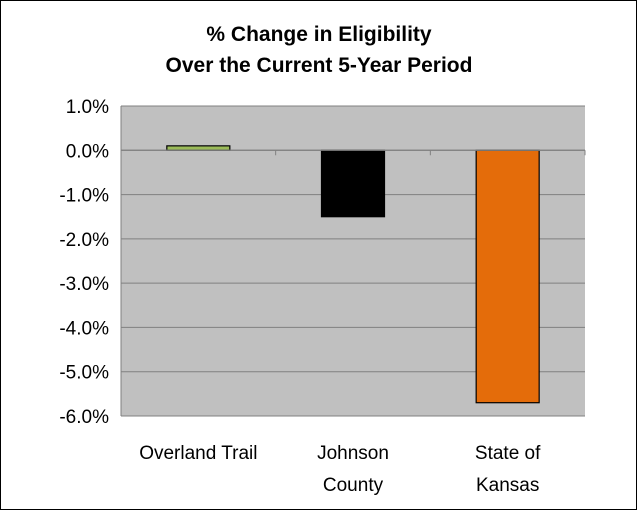 This screenshot has width=637, height=511. Describe the element at coordinates (87, 107) in the screenshot. I see `y-tick-label: 1.0%` at that location.